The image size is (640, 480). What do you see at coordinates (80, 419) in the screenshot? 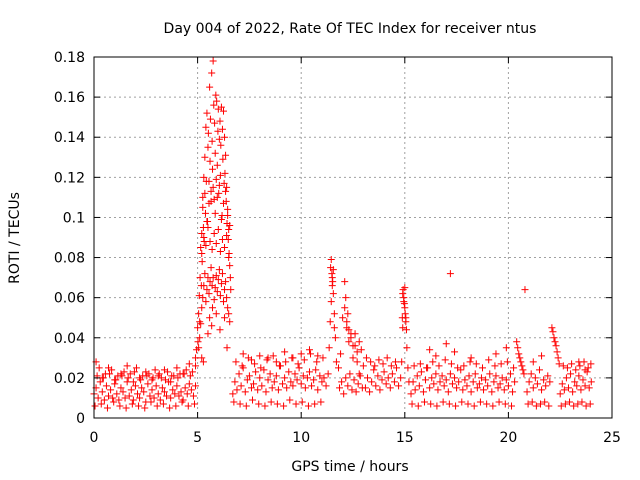
I see `y-tick-label: 0` at bounding box center [80, 419].